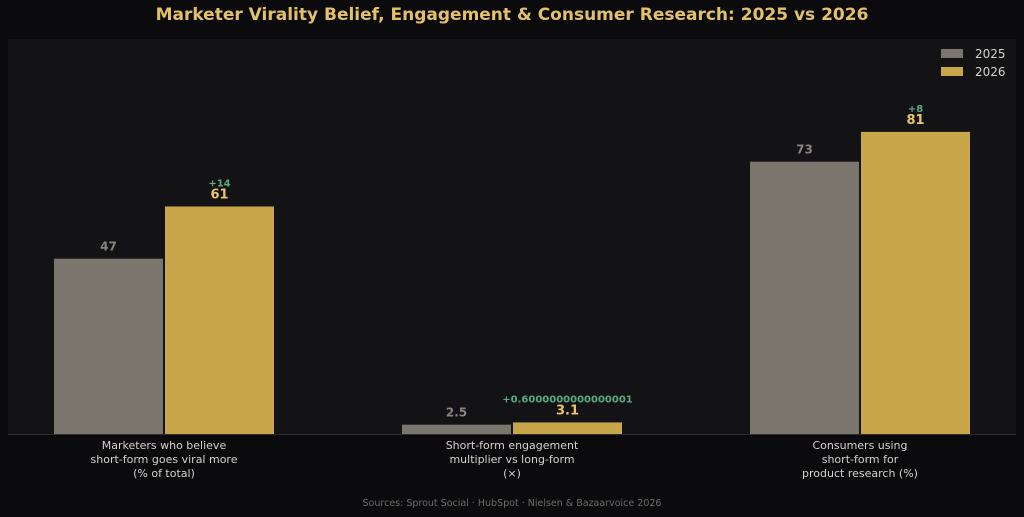 This screenshot has height=517, width=1024. Describe the element at coordinates (990, 54) in the screenshot. I see `legend-label: 2025` at that location.